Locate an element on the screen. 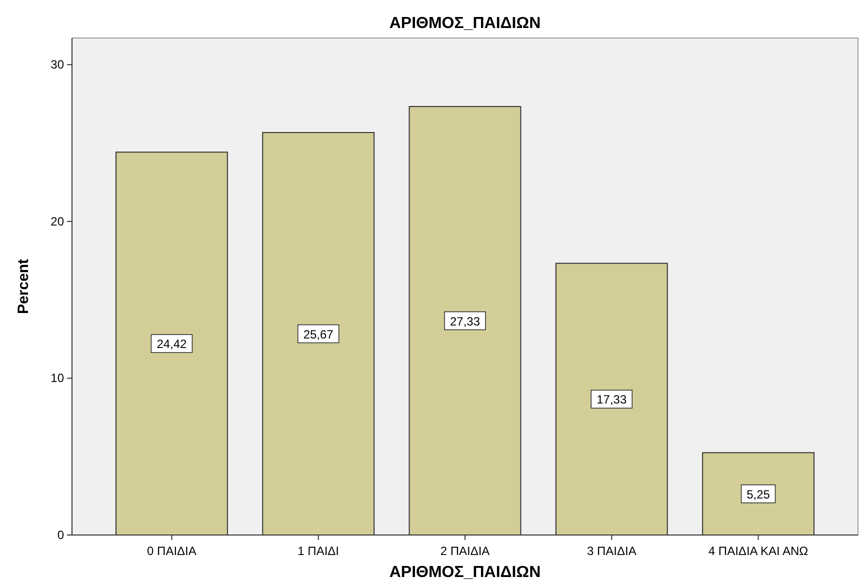 The height and width of the screenshot is (583, 864). x-tick-label: 2 ΠΑΙΔΙΑ is located at coordinates (465, 551).